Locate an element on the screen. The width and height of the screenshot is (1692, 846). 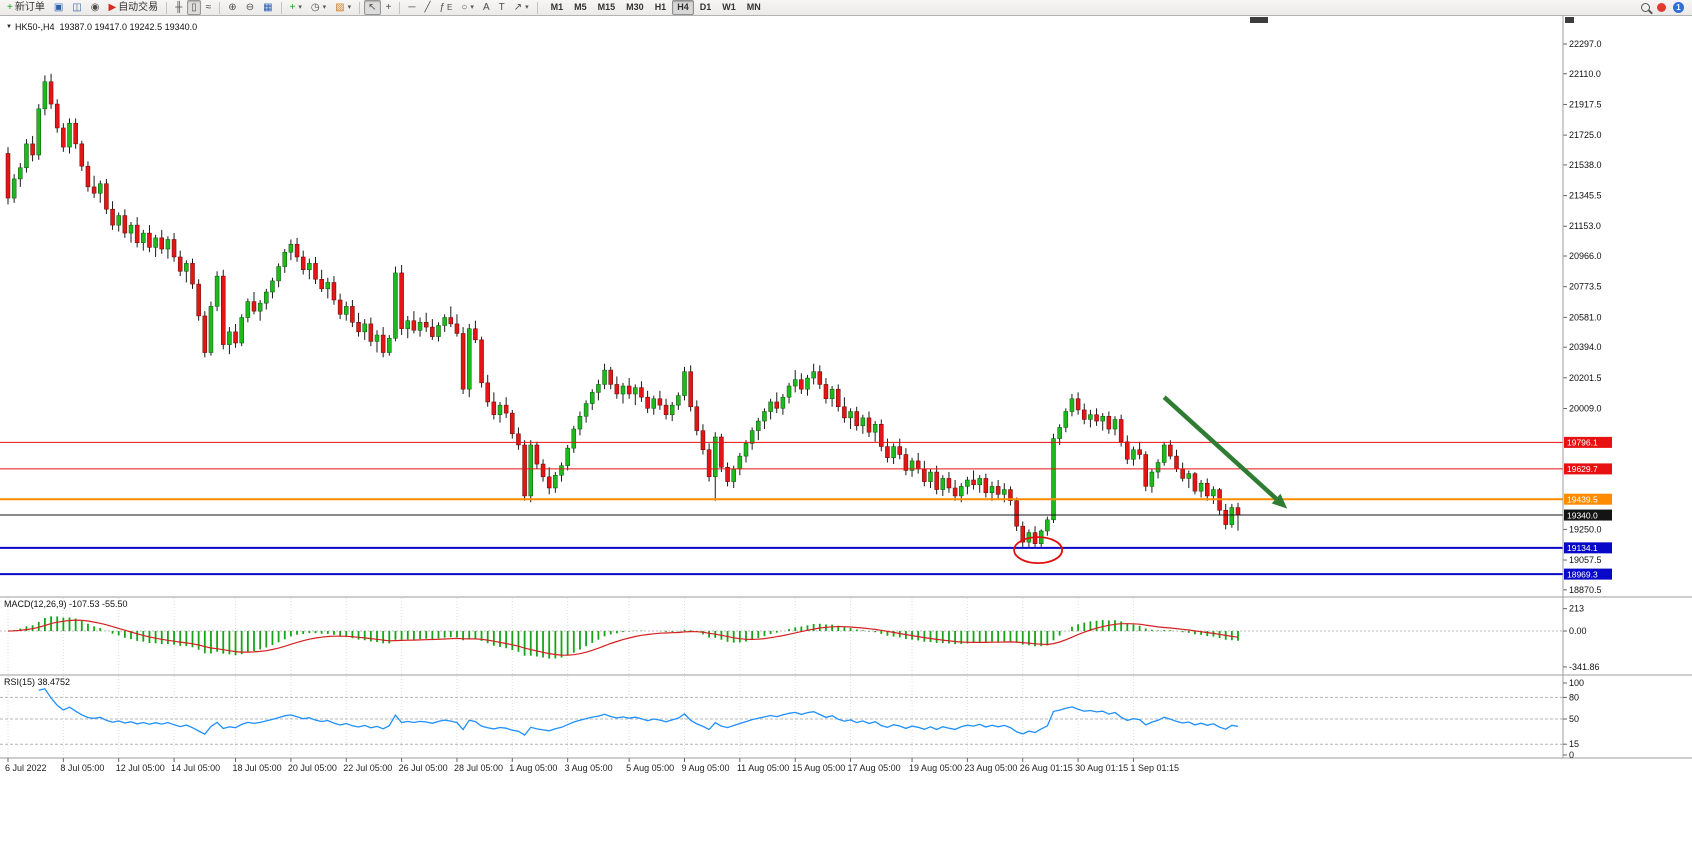
timeframe-button-W1: W1 is located at coordinates (729, 7).